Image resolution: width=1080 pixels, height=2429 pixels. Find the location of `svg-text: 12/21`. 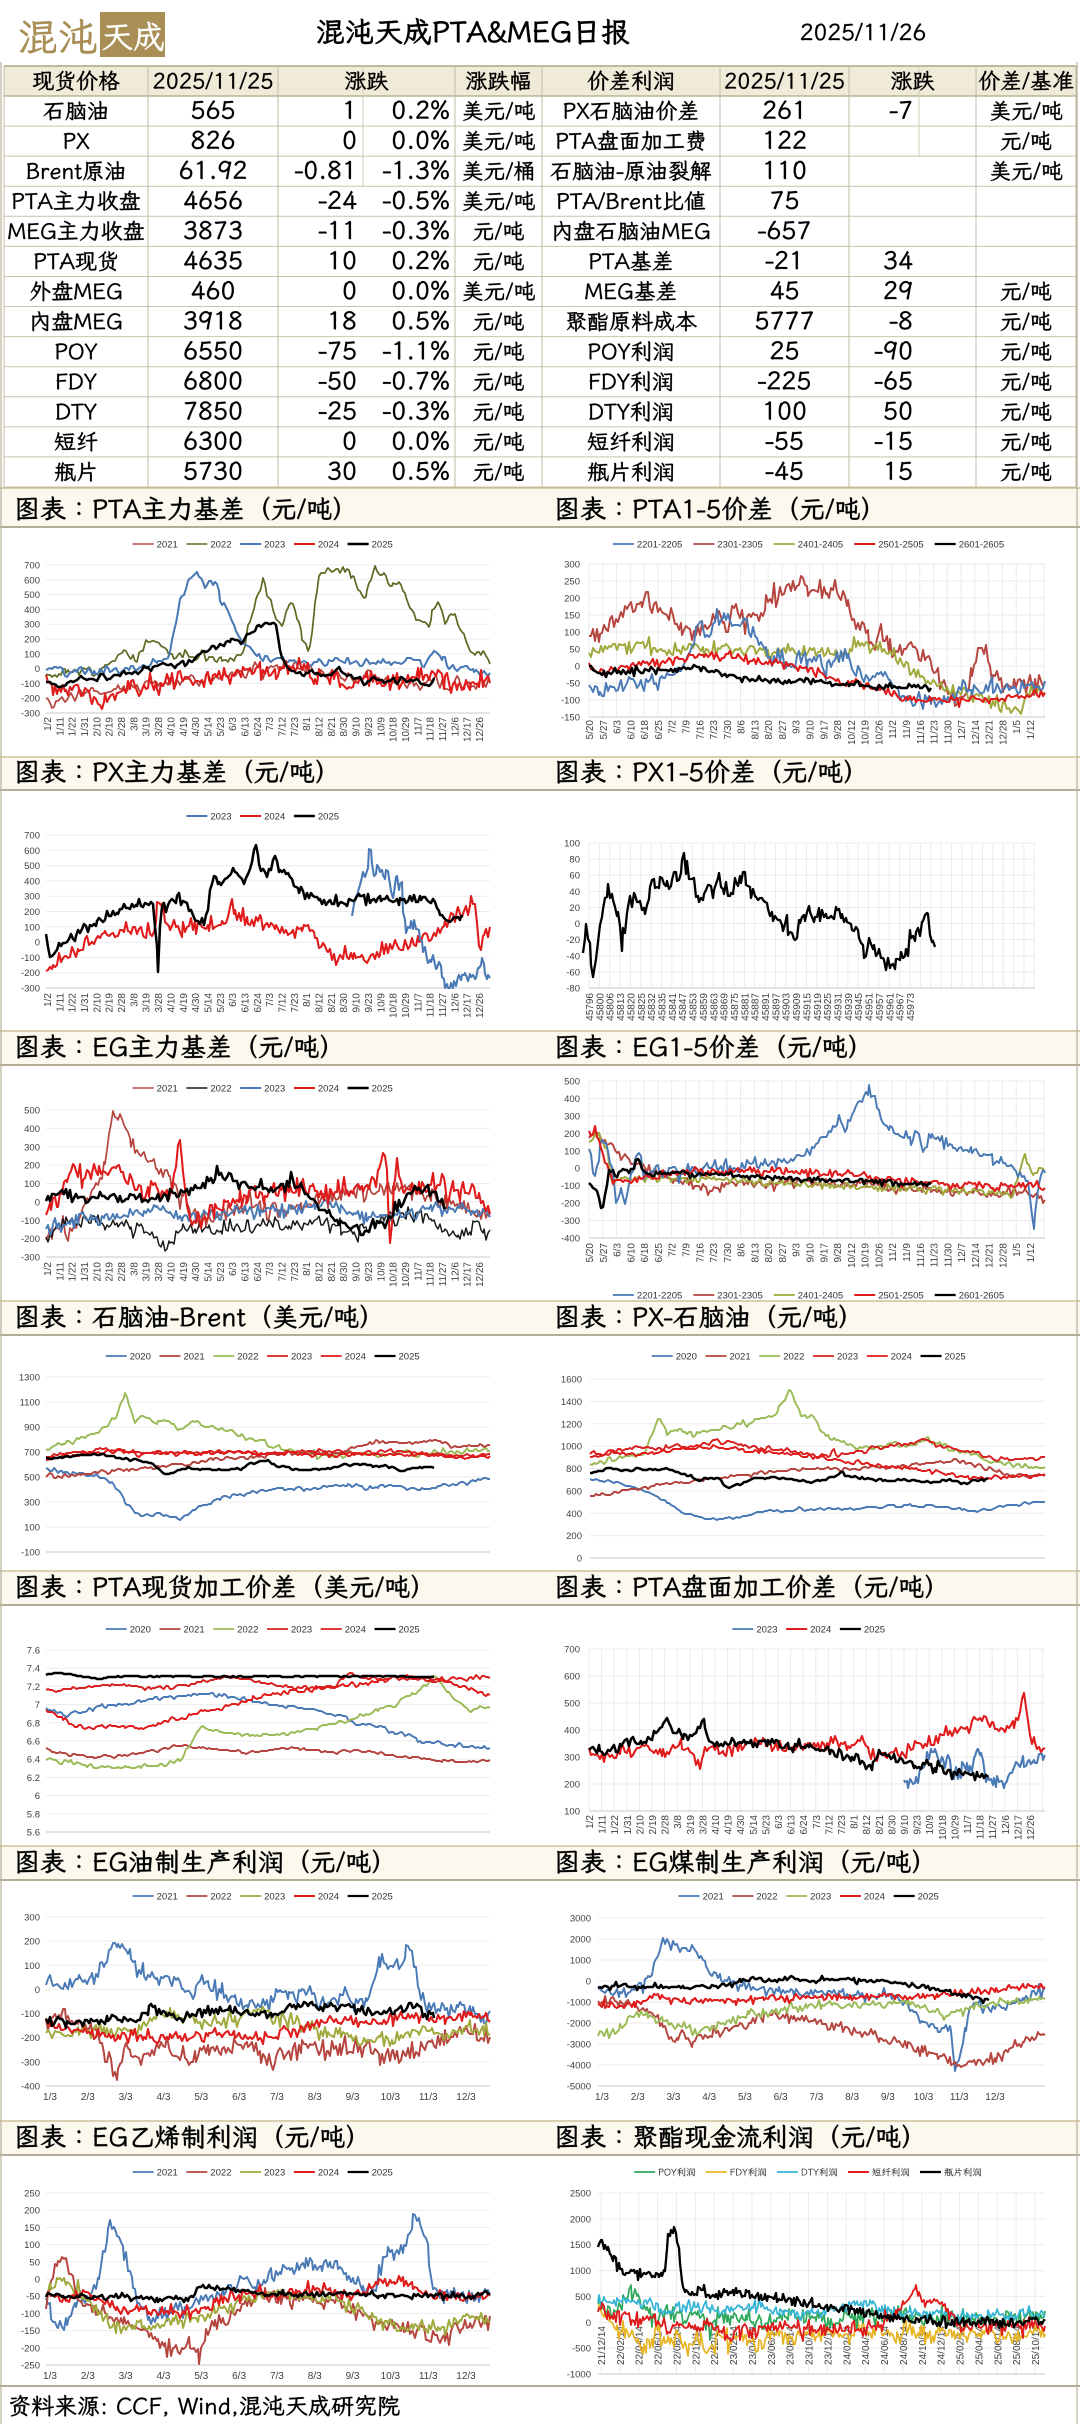

svg-text: 12/21 is located at coordinates (990, 1255).